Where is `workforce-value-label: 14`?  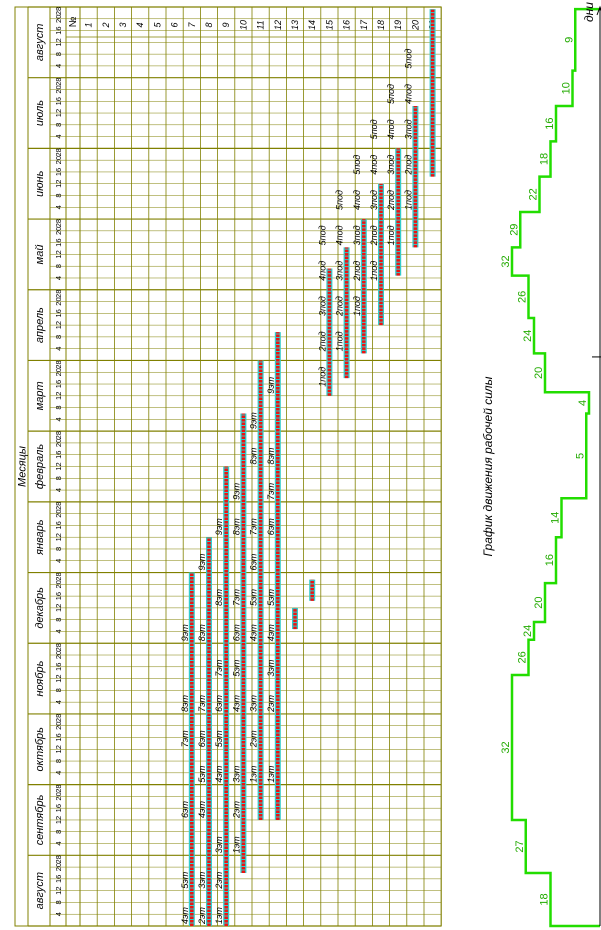 workforce-value-label: 14 is located at coordinates (556, 518).